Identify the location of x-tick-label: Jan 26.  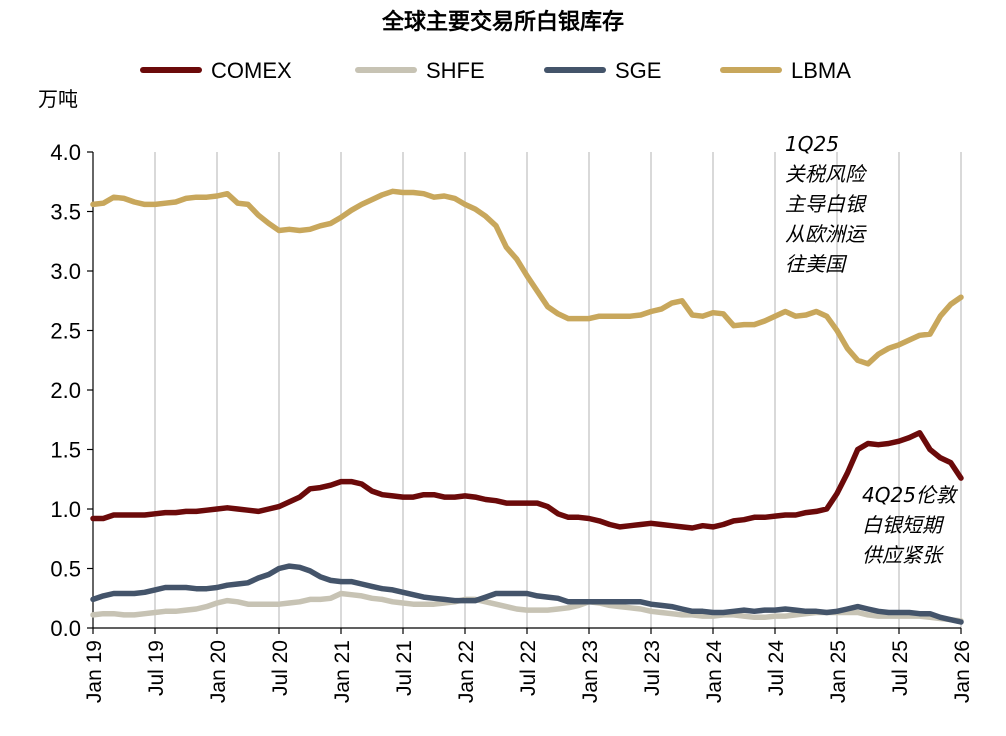
(962, 671).